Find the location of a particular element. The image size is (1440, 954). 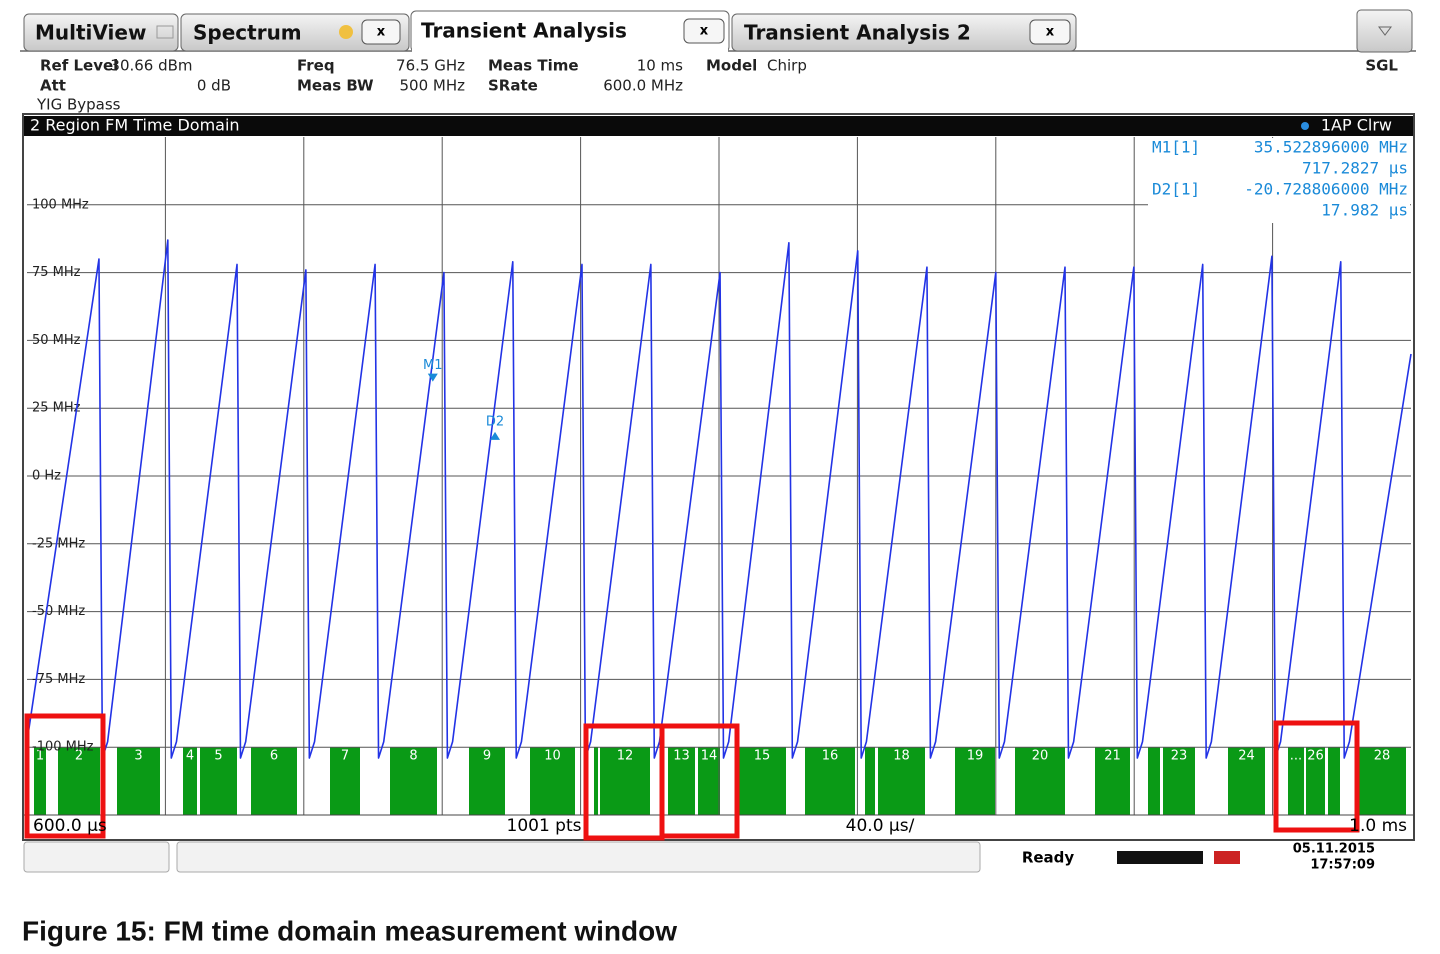

y-tick-label: 50 MHz is located at coordinates (56, 340).